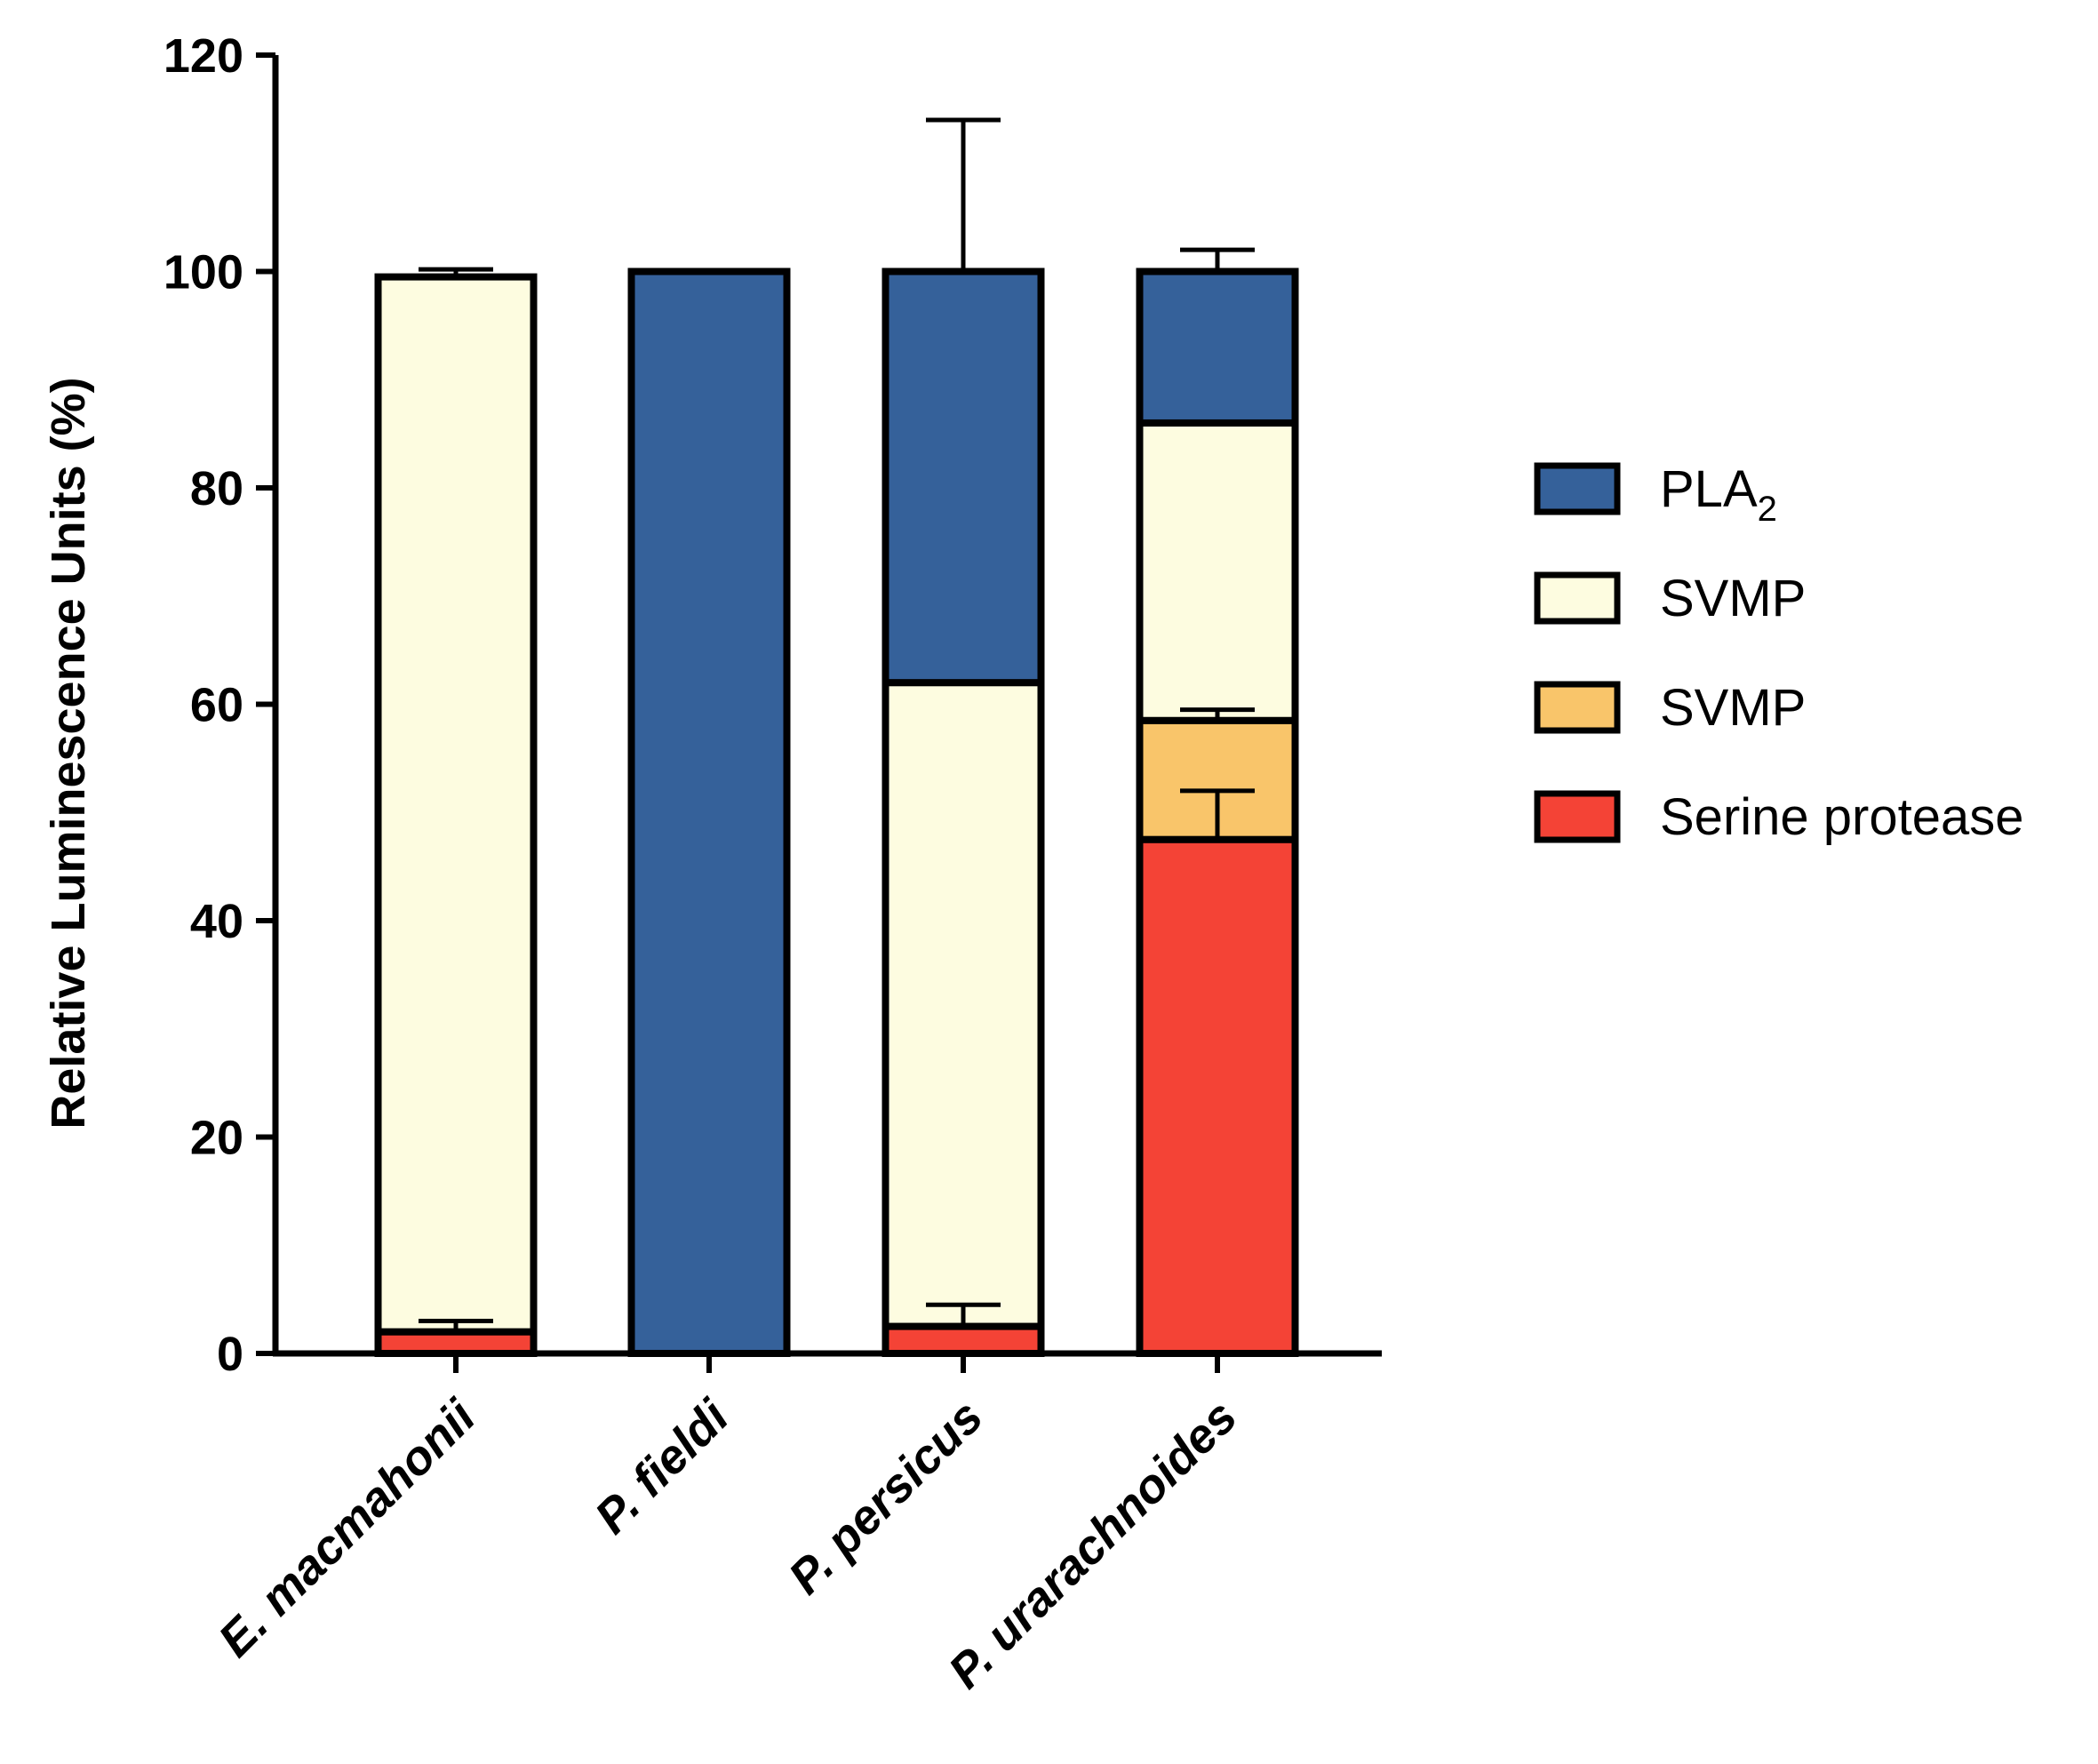 This screenshot has height=1764, width=2098. I want to click on x-tick-label-p-fieldi: P. fieldi, so click(662, 1466).